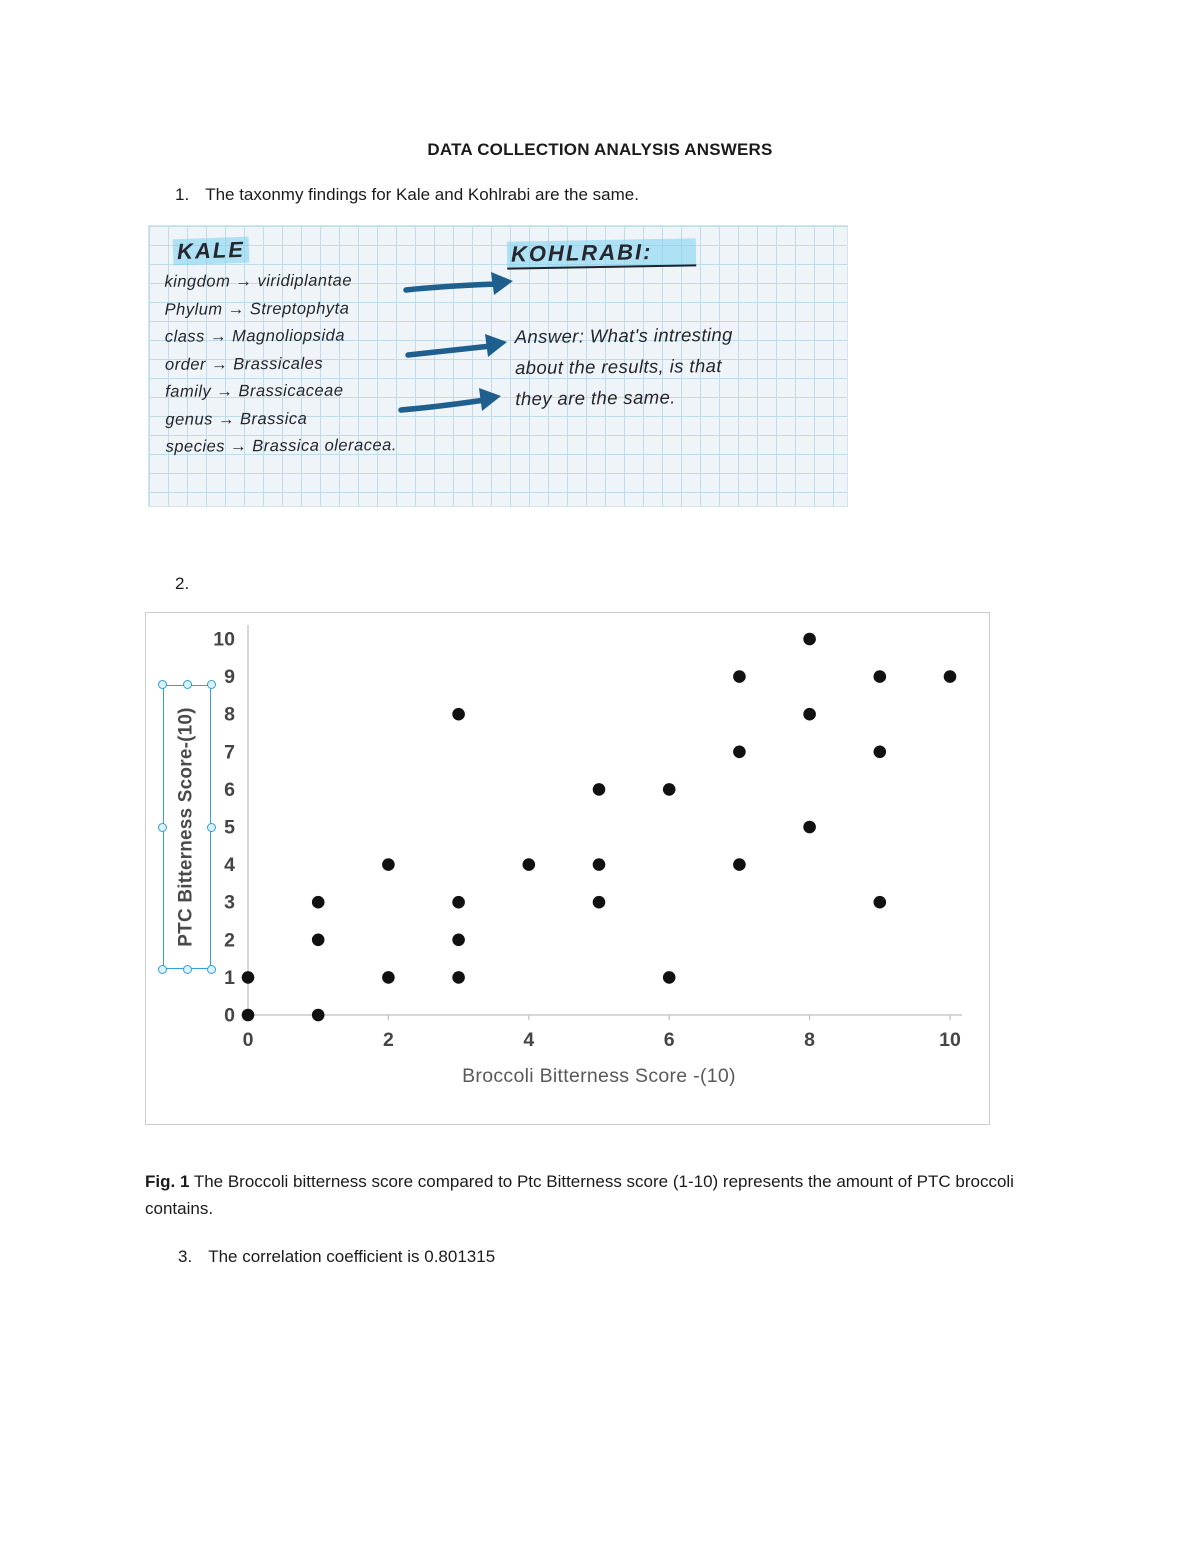 The image size is (1200, 1553). I want to click on list-item-1-number: 1., so click(182, 194).